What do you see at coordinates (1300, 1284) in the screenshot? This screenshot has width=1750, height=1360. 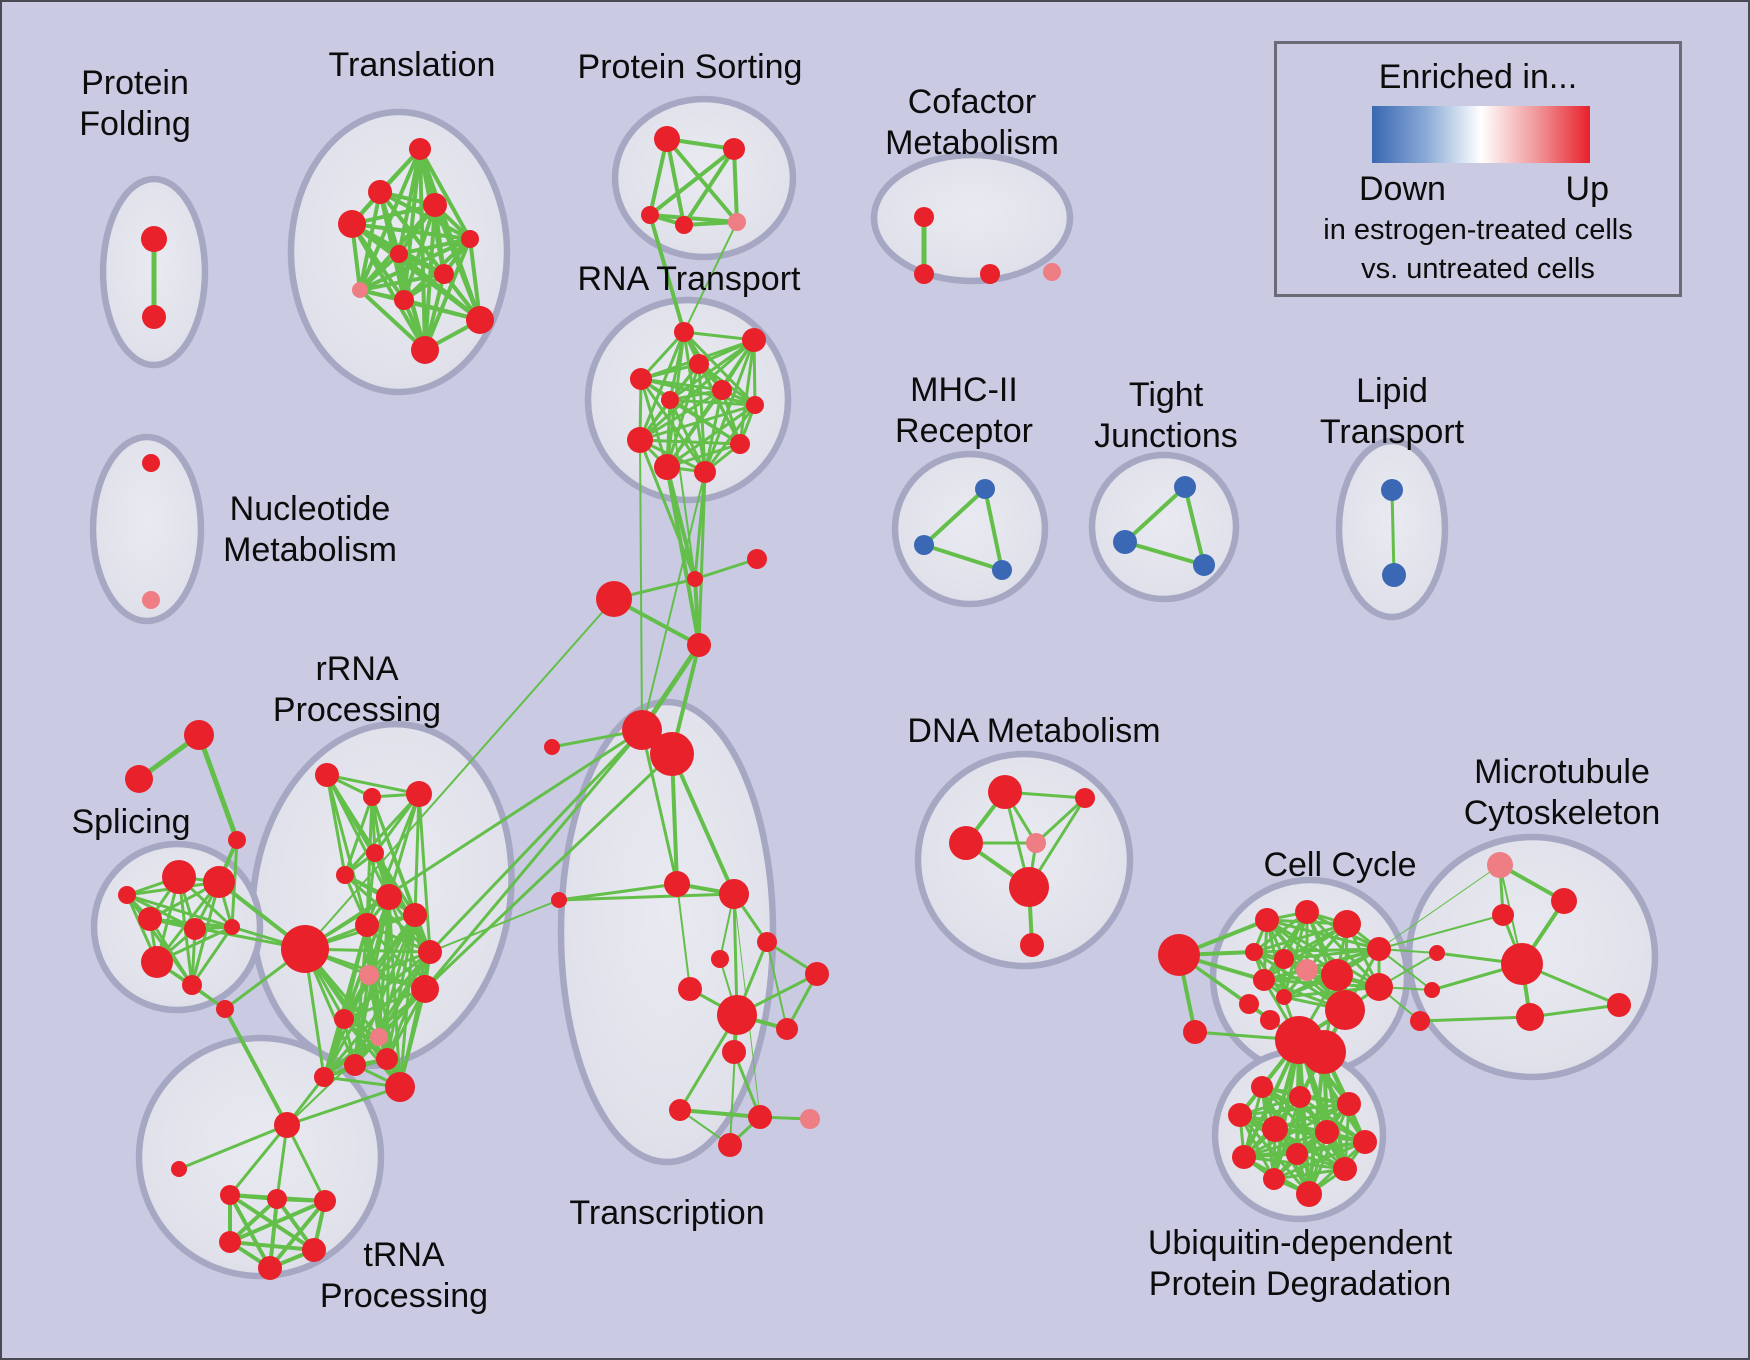 I see `cluster-label-ubiquitin-degradation: Protein Degradation` at bounding box center [1300, 1284].